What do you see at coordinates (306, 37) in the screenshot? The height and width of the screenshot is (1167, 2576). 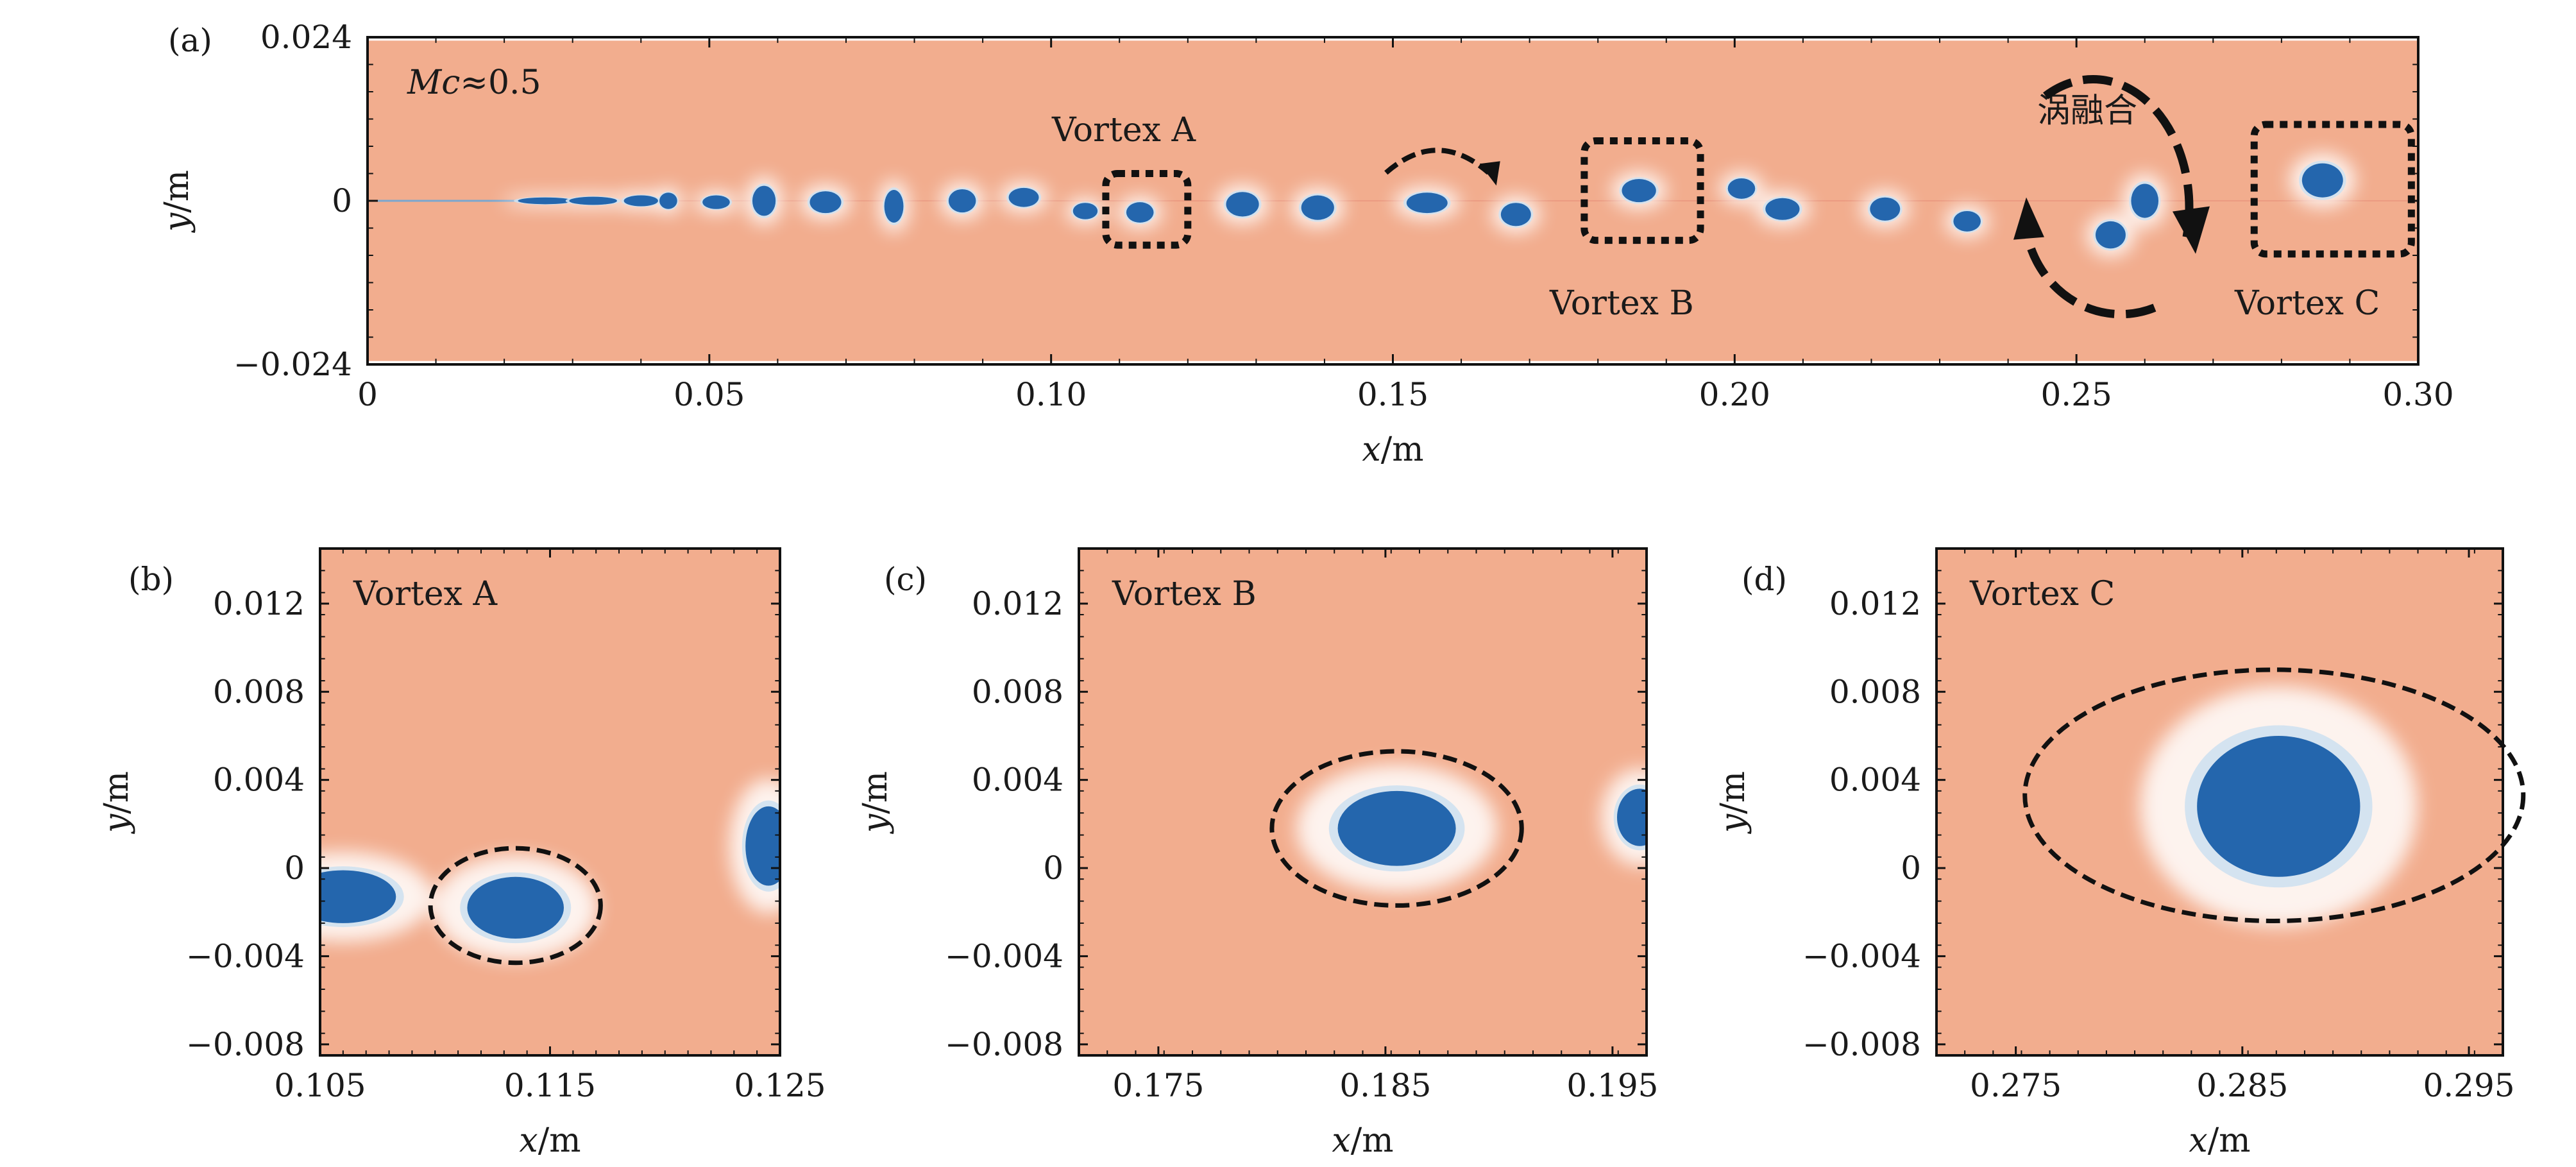 I see `y-tick-label: 0.024` at bounding box center [306, 37].